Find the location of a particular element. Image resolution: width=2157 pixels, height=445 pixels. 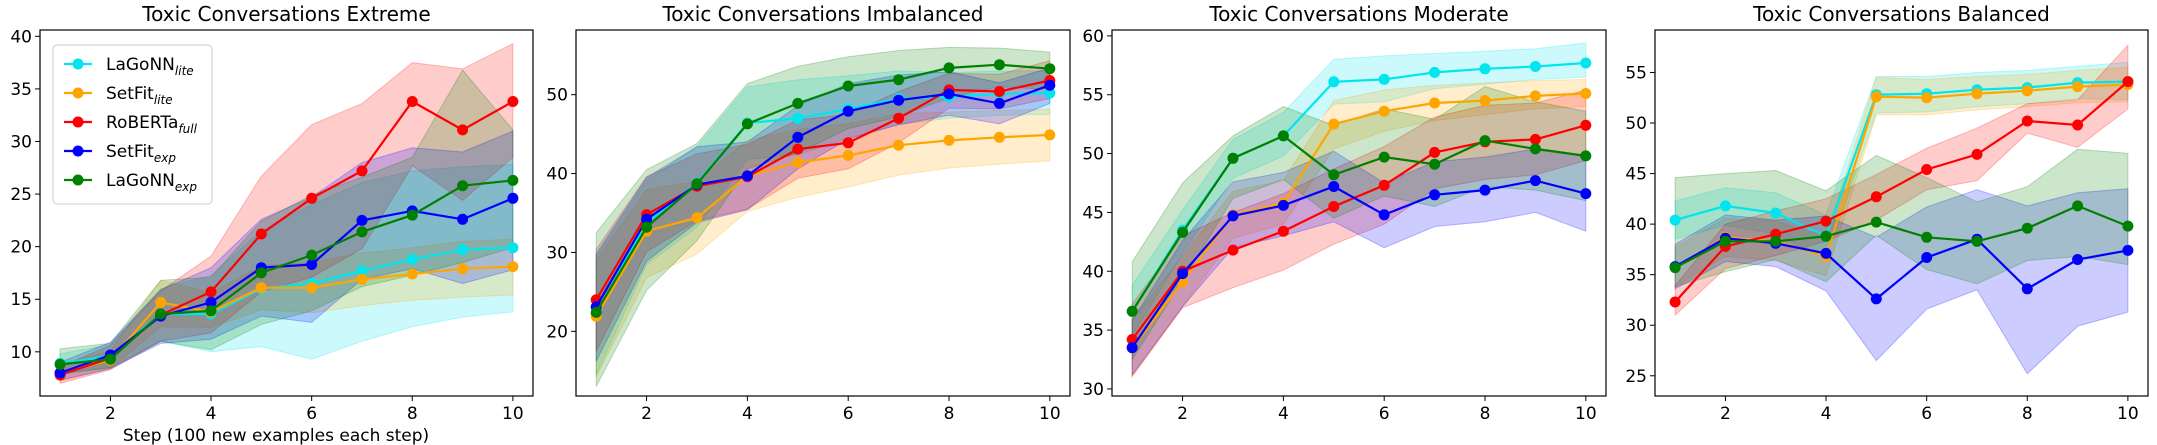

y-tick-label: 60 is located at coordinates (1093, 37).